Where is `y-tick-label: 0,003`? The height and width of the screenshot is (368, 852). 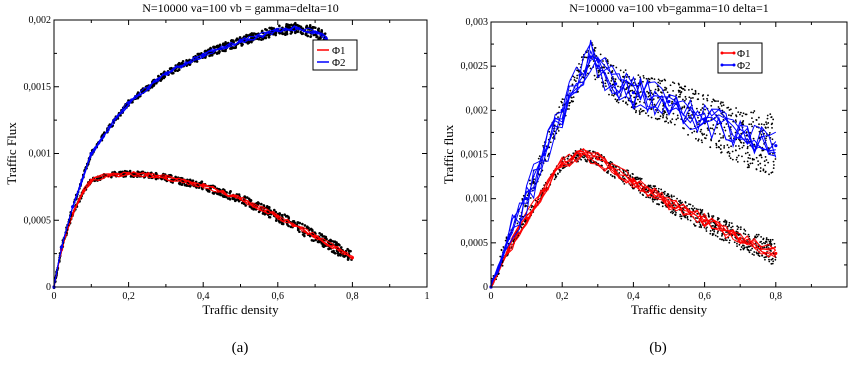
y-tick-label: 0,003 is located at coordinates (477, 22).